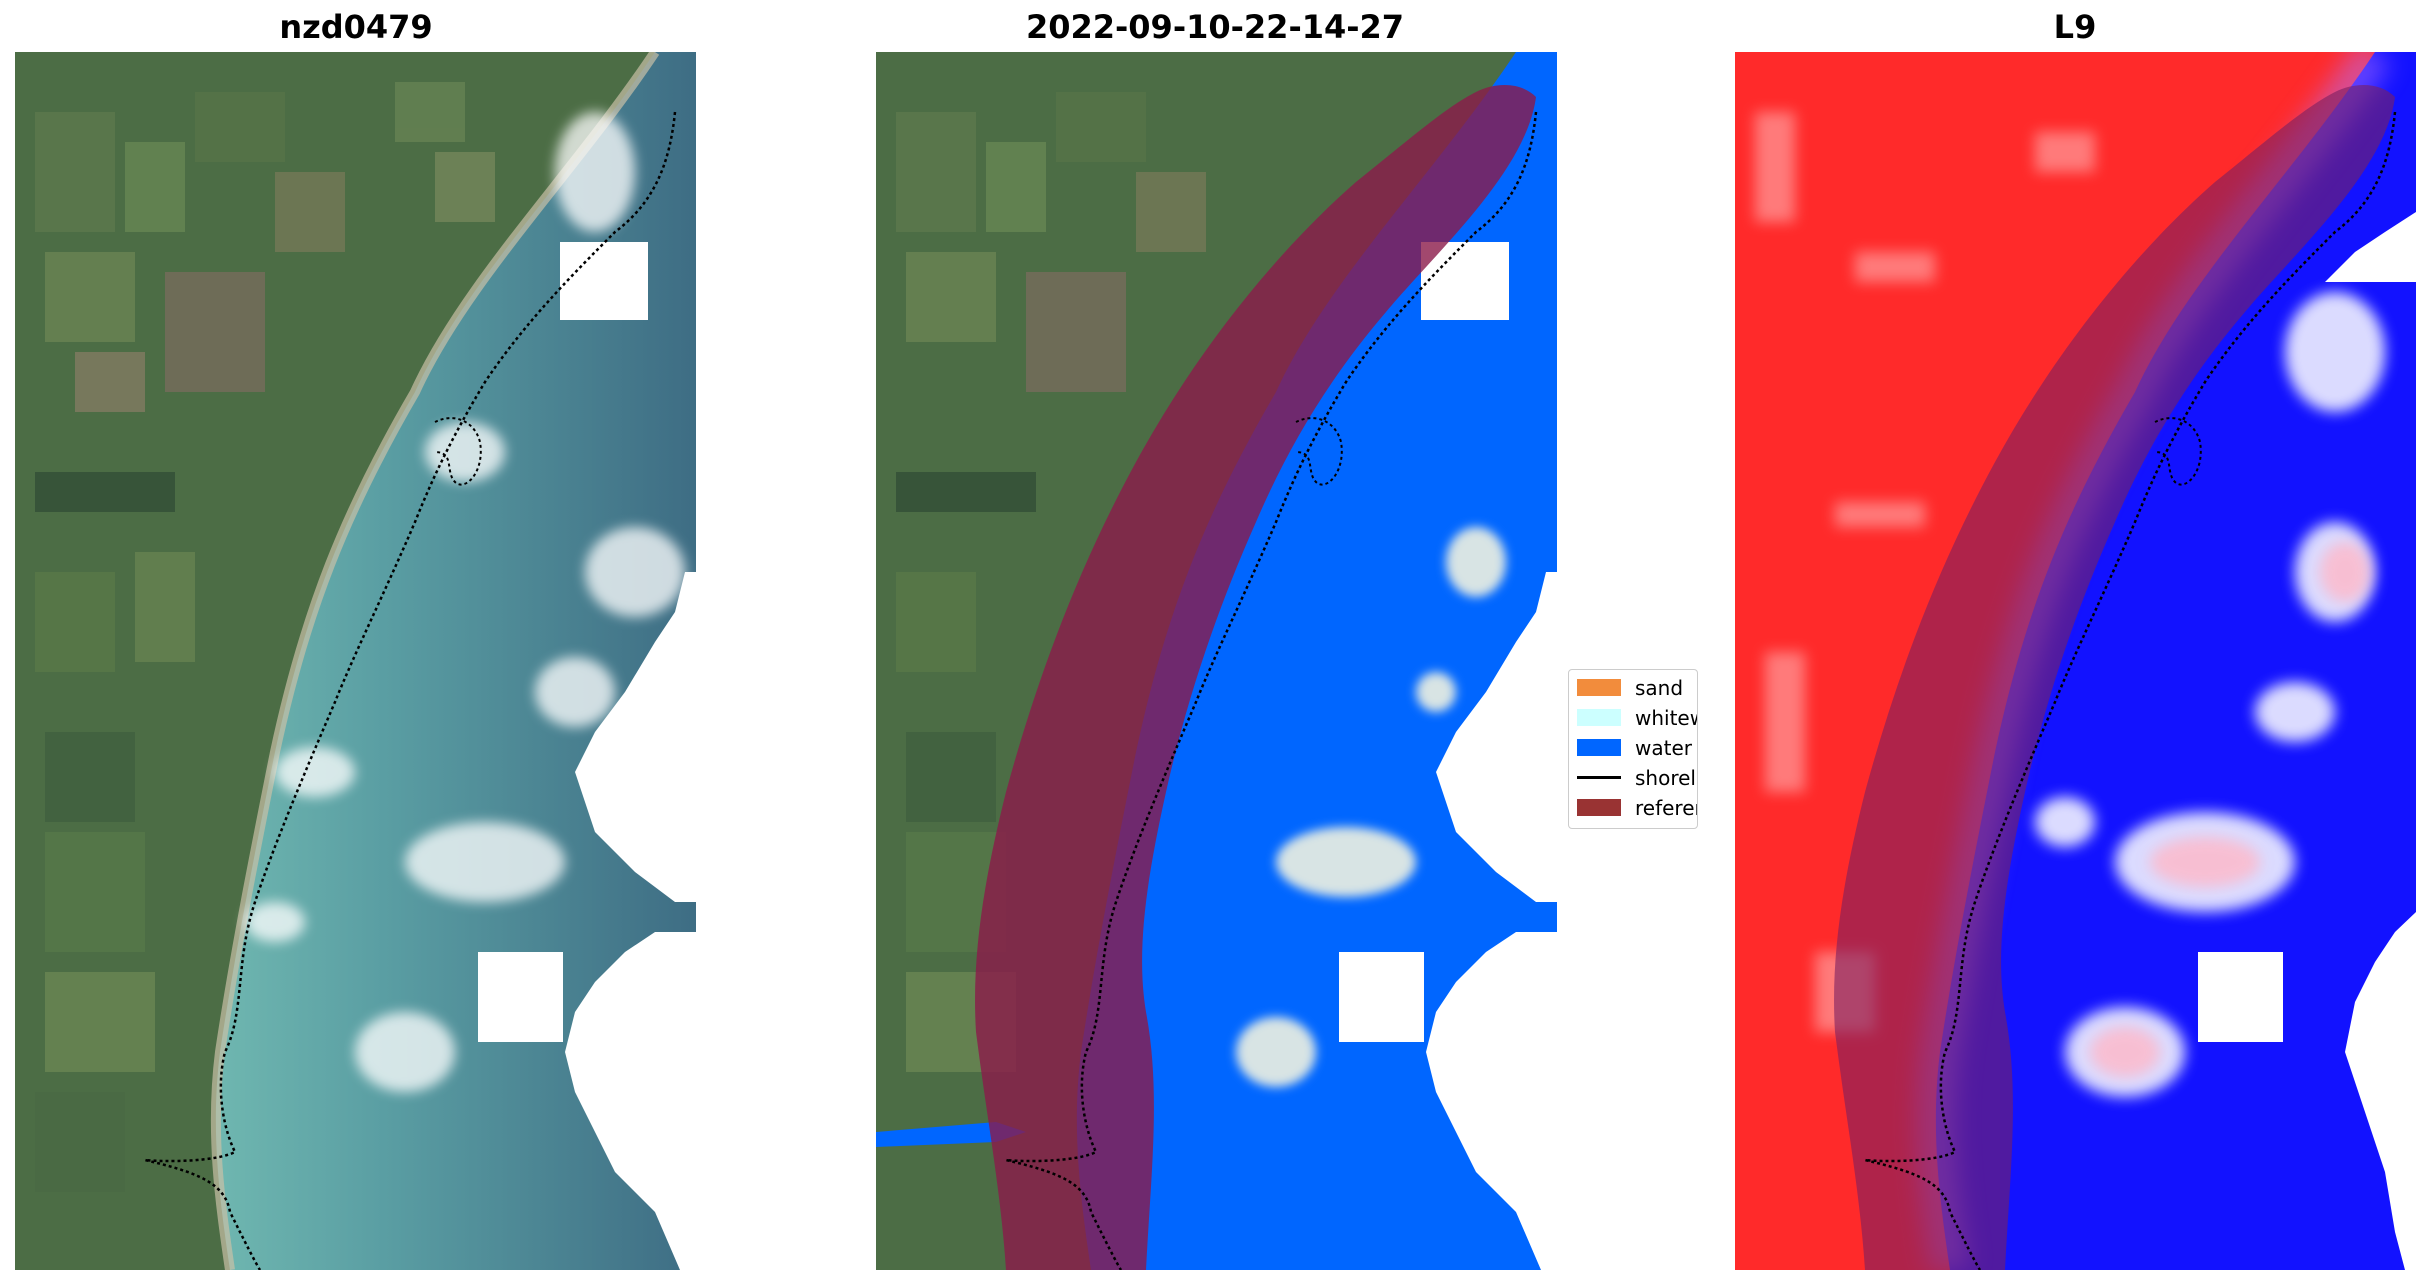 The height and width of the screenshot is (1283, 2427). What do you see at coordinates (1599, 777) in the screenshot?
I see `shoreline-swatch` at bounding box center [1599, 777].